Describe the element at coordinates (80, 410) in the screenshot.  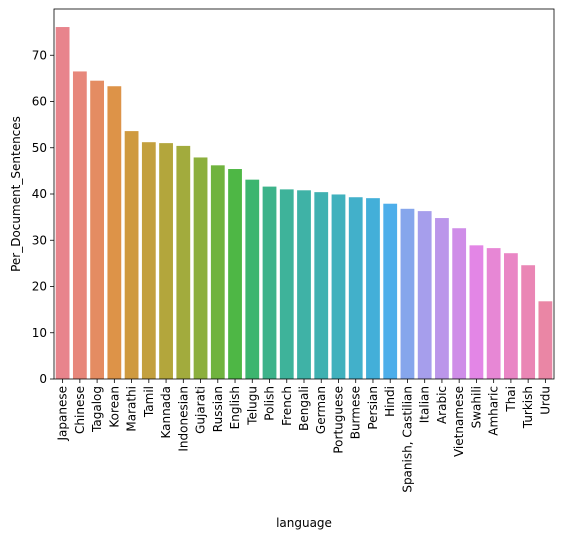
I see `x-tick-label: Chinese` at that location.